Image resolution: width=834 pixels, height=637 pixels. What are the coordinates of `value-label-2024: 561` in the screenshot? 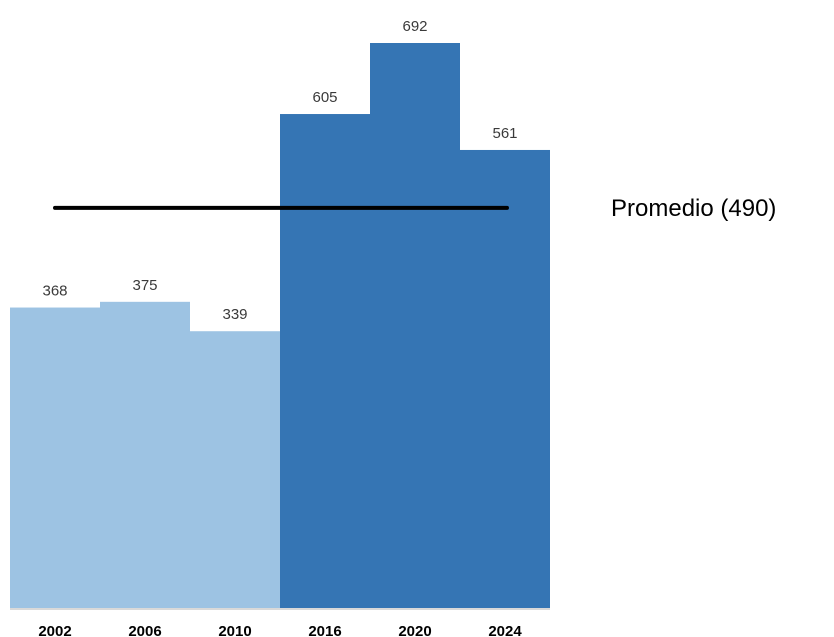 It's located at (504, 133).